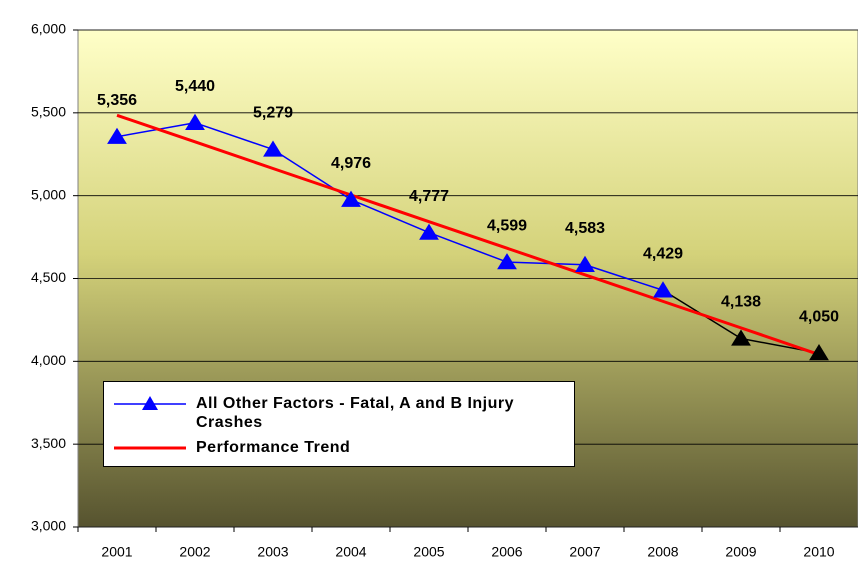  I want to click on x-tick-label: 2007, so click(584, 552).